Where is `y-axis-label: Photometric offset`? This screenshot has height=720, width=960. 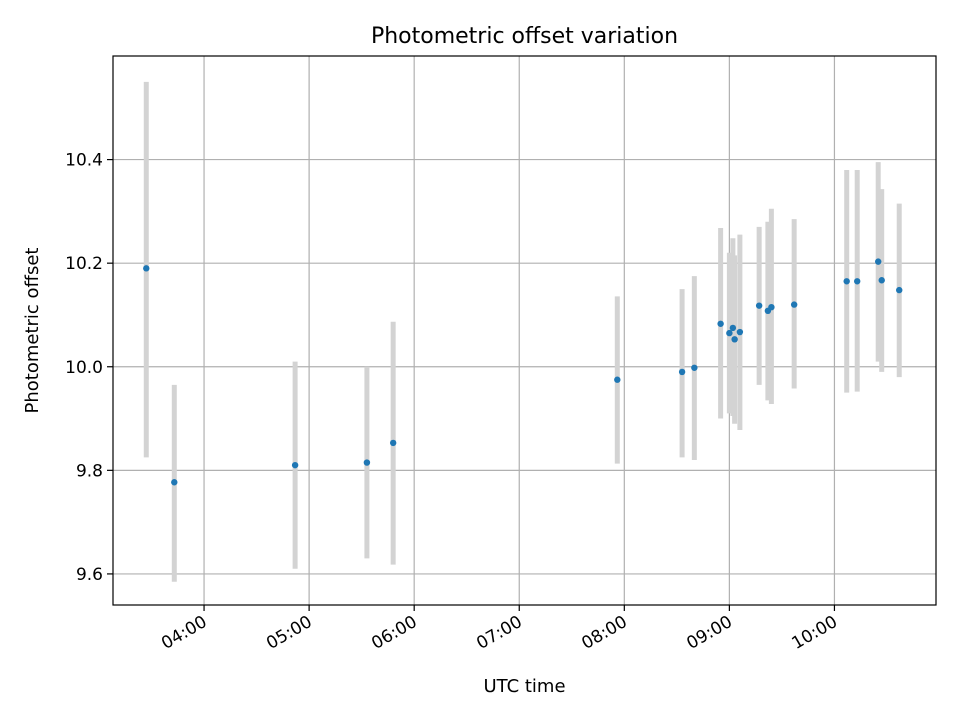 y-axis-label: Photometric offset is located at coordinates (32, 331).